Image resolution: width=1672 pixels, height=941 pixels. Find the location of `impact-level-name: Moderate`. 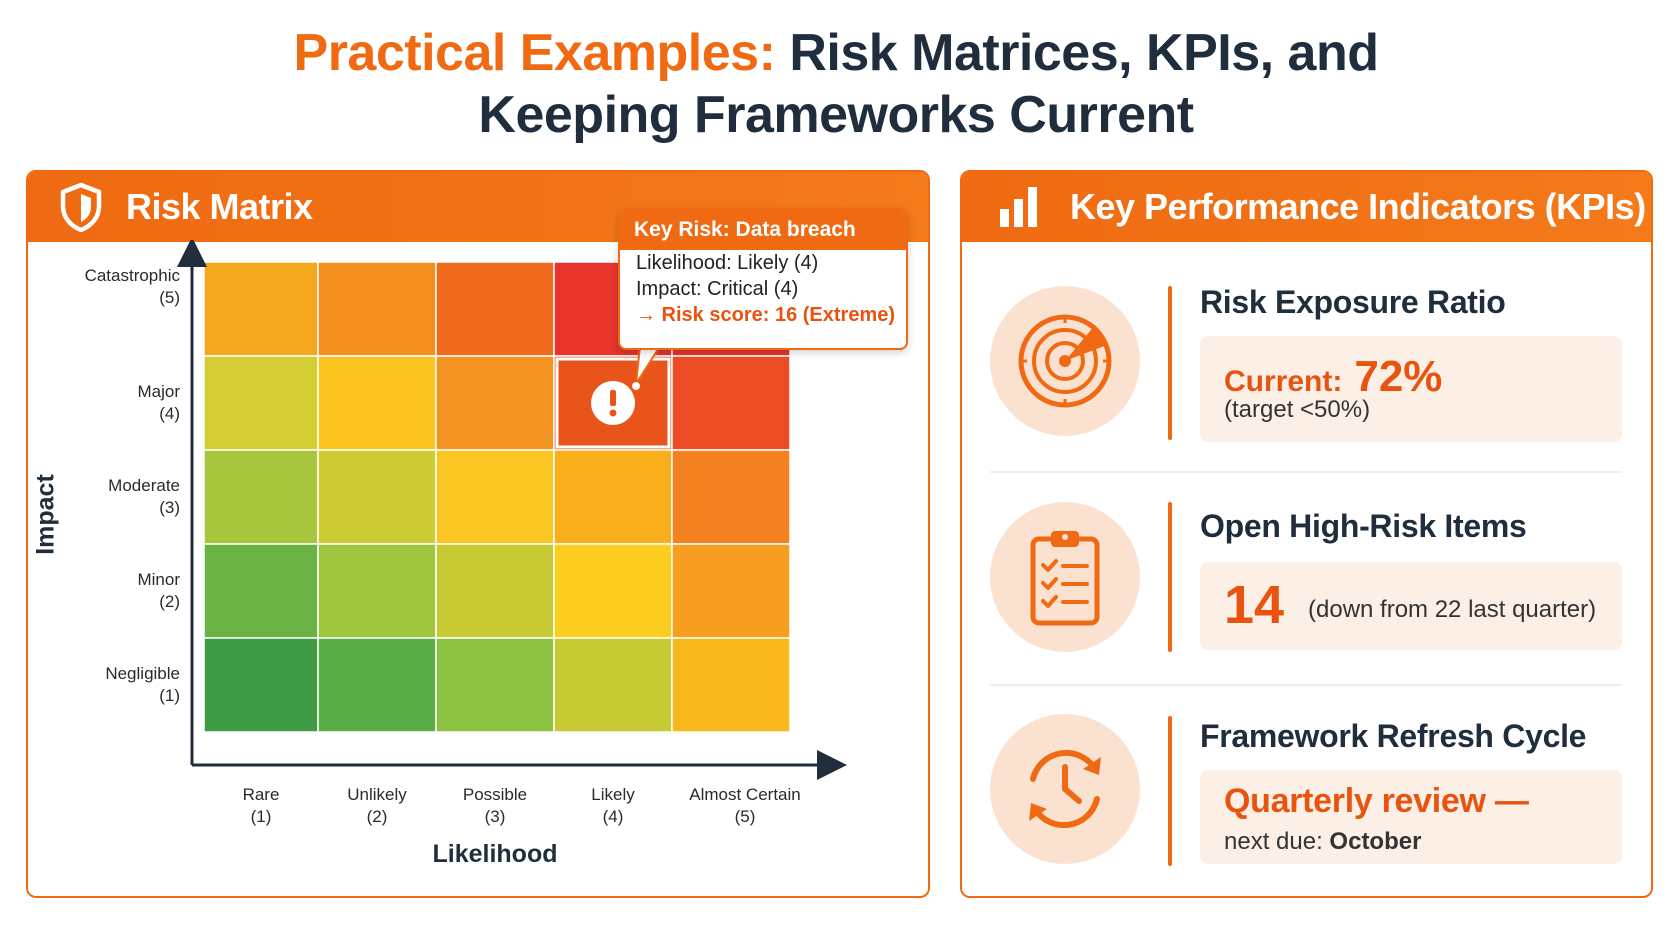

impact-level-name: Moderate is located at coordinates (144, 485).